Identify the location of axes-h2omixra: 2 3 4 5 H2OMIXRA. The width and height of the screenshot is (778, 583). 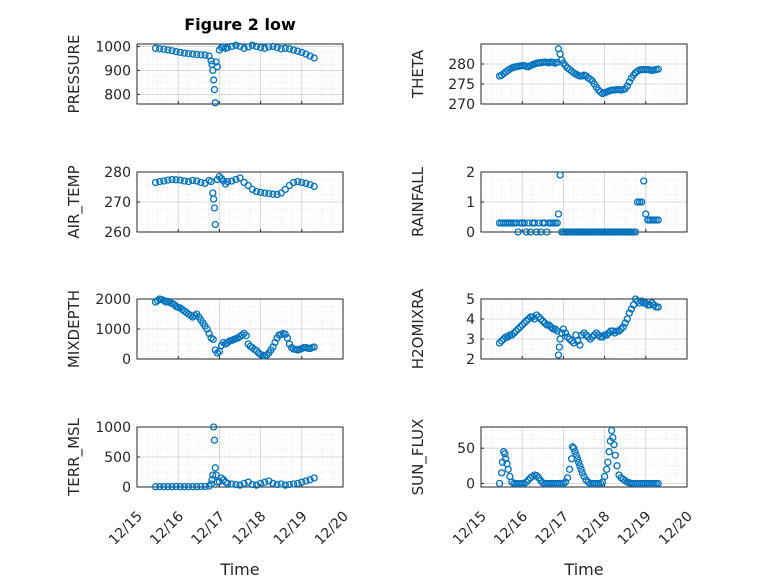
(548, 328).